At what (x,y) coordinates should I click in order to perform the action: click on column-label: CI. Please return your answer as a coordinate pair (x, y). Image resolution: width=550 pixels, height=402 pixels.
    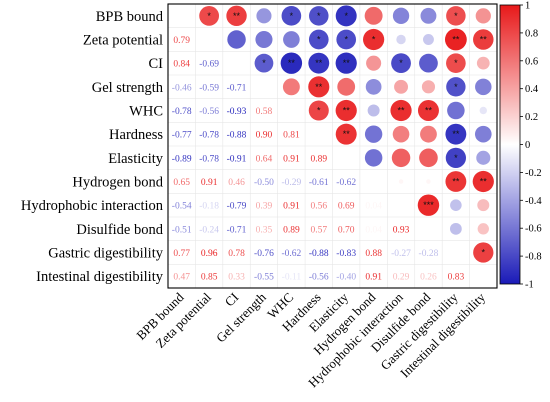
    Looking at the image, I should click on (232, 300).